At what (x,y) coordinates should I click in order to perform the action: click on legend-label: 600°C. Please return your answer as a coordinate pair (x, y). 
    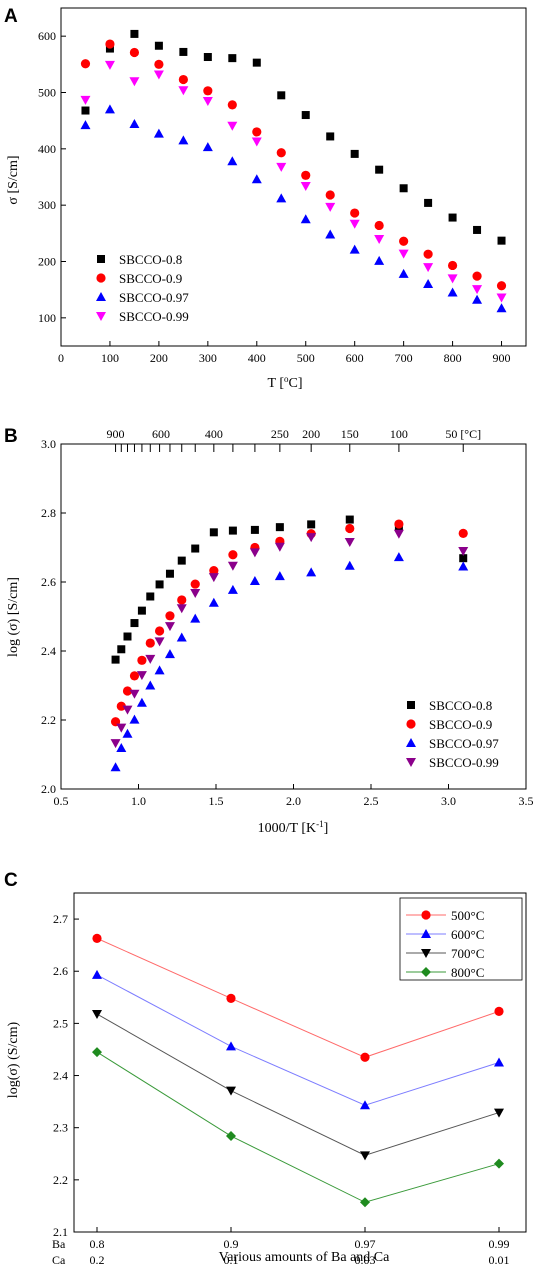
    Looking at the image, I should click on (467, 934).